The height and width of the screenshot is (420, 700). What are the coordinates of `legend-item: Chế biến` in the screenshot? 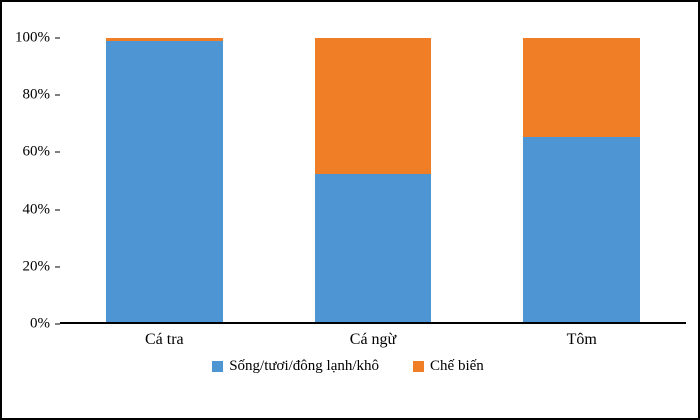 It's located at (448, 366).